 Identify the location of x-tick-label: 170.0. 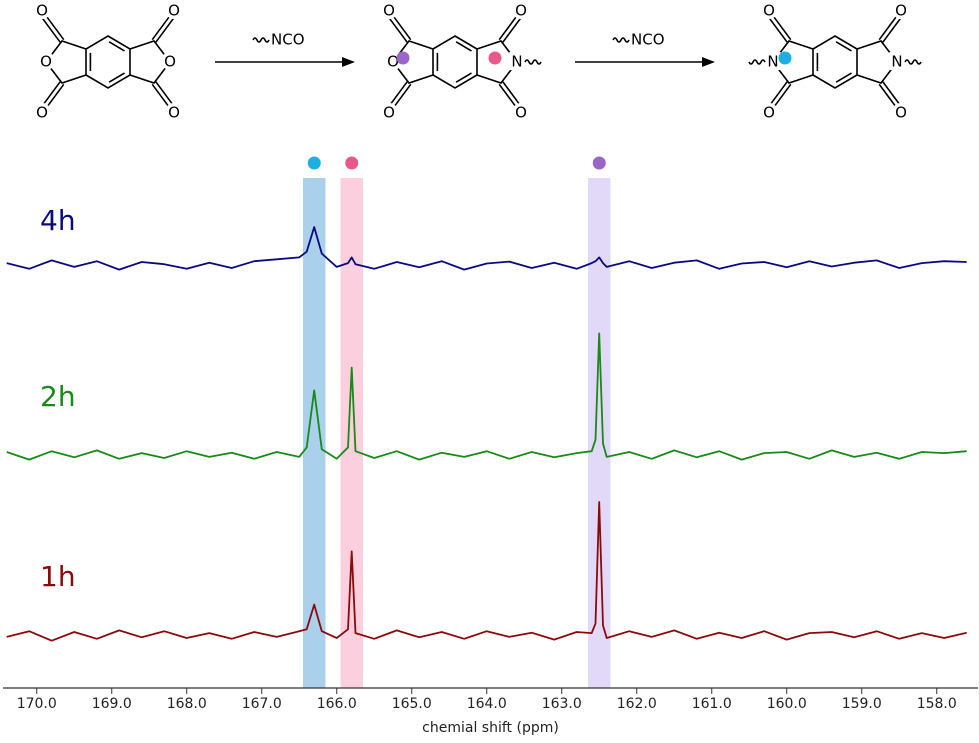
(37, 704).